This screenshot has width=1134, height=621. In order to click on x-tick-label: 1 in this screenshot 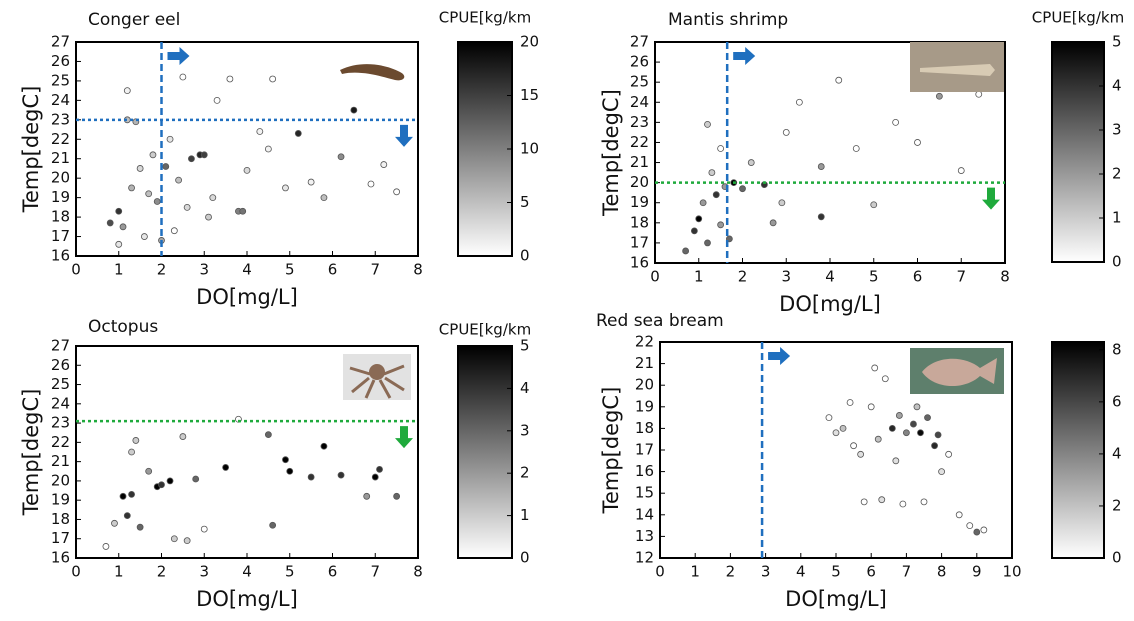, I will do `click(119, 572)`.